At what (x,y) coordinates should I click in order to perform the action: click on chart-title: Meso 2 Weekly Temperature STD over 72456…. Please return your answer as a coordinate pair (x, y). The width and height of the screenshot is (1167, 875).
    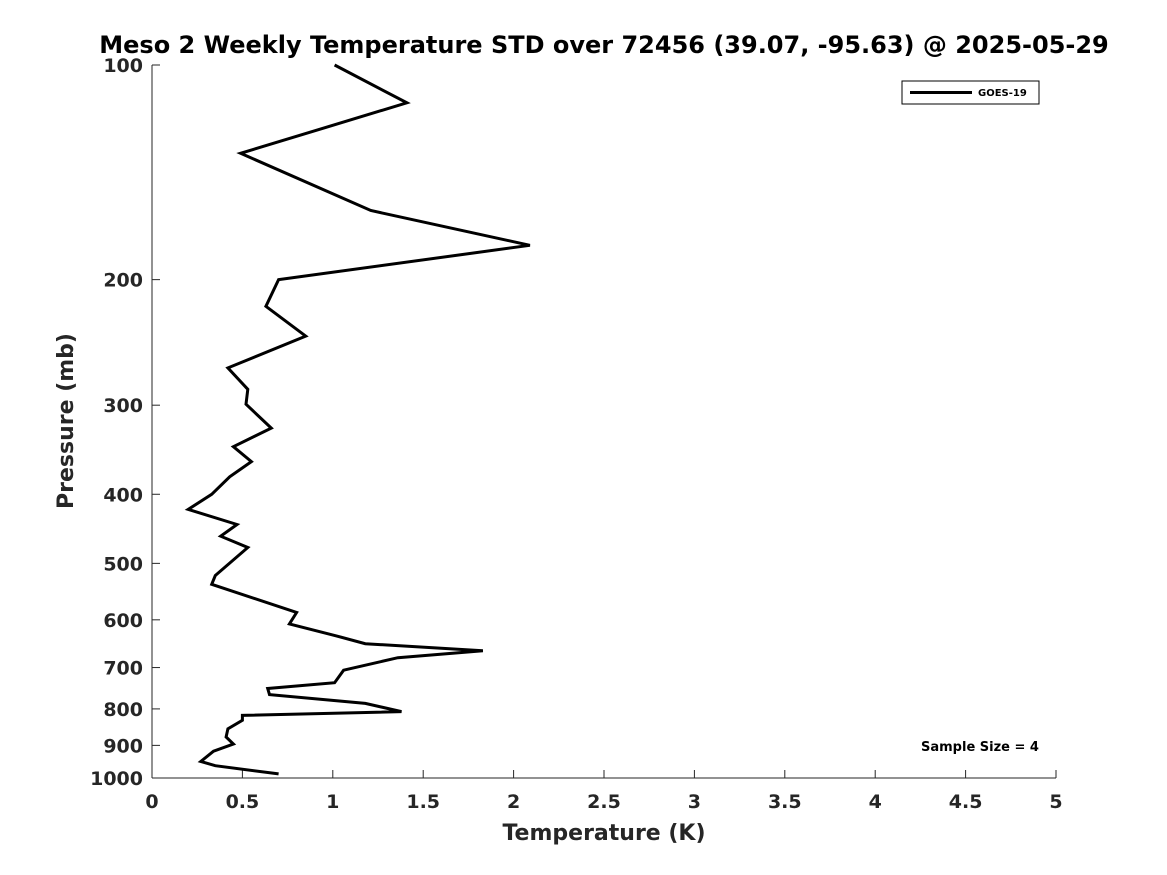
    Looking at the image, I should click on (604, 45).